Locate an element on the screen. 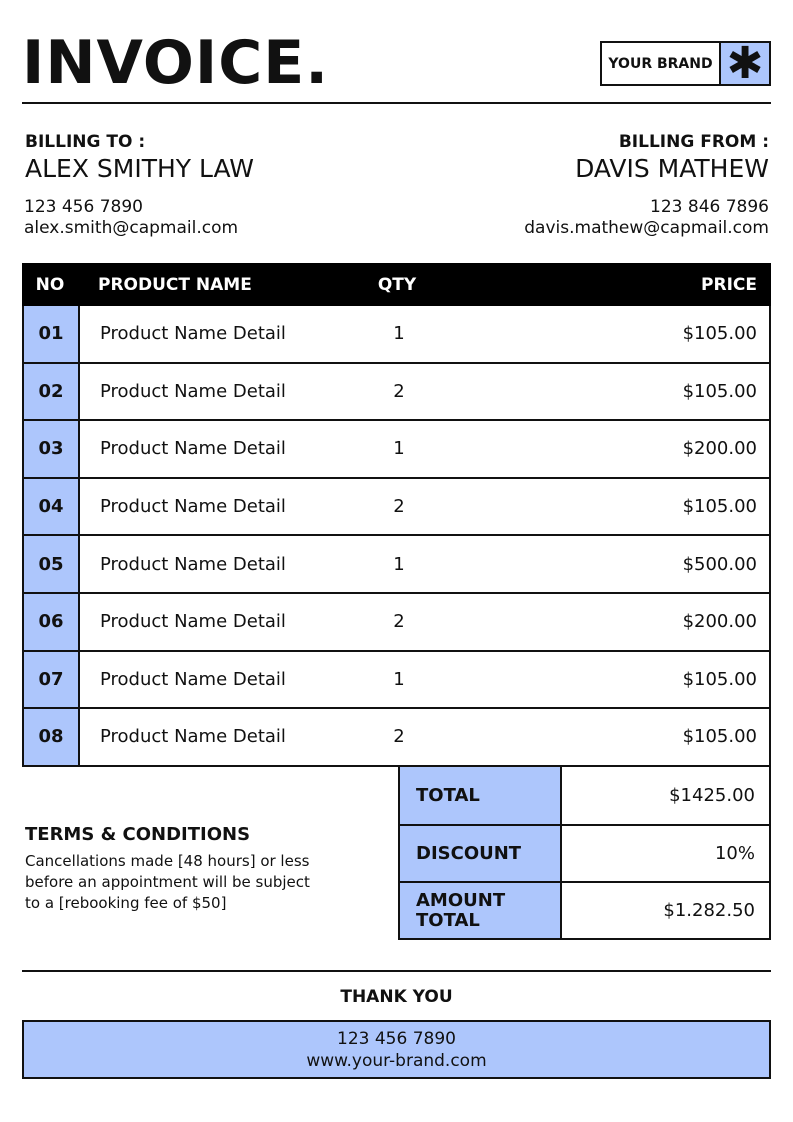 The image size is (793, 1122). table-row: 05 Product Name Detail 1 $500.00 is located at coordinates (396, 565).